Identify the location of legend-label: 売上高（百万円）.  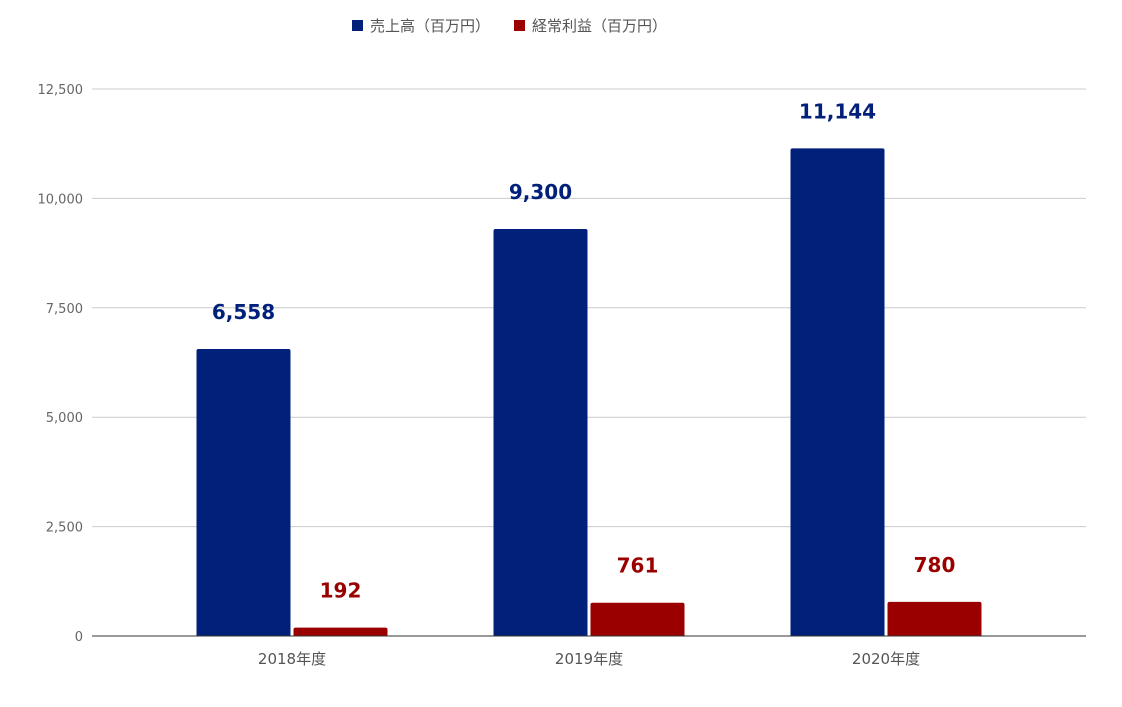
(430, 26).